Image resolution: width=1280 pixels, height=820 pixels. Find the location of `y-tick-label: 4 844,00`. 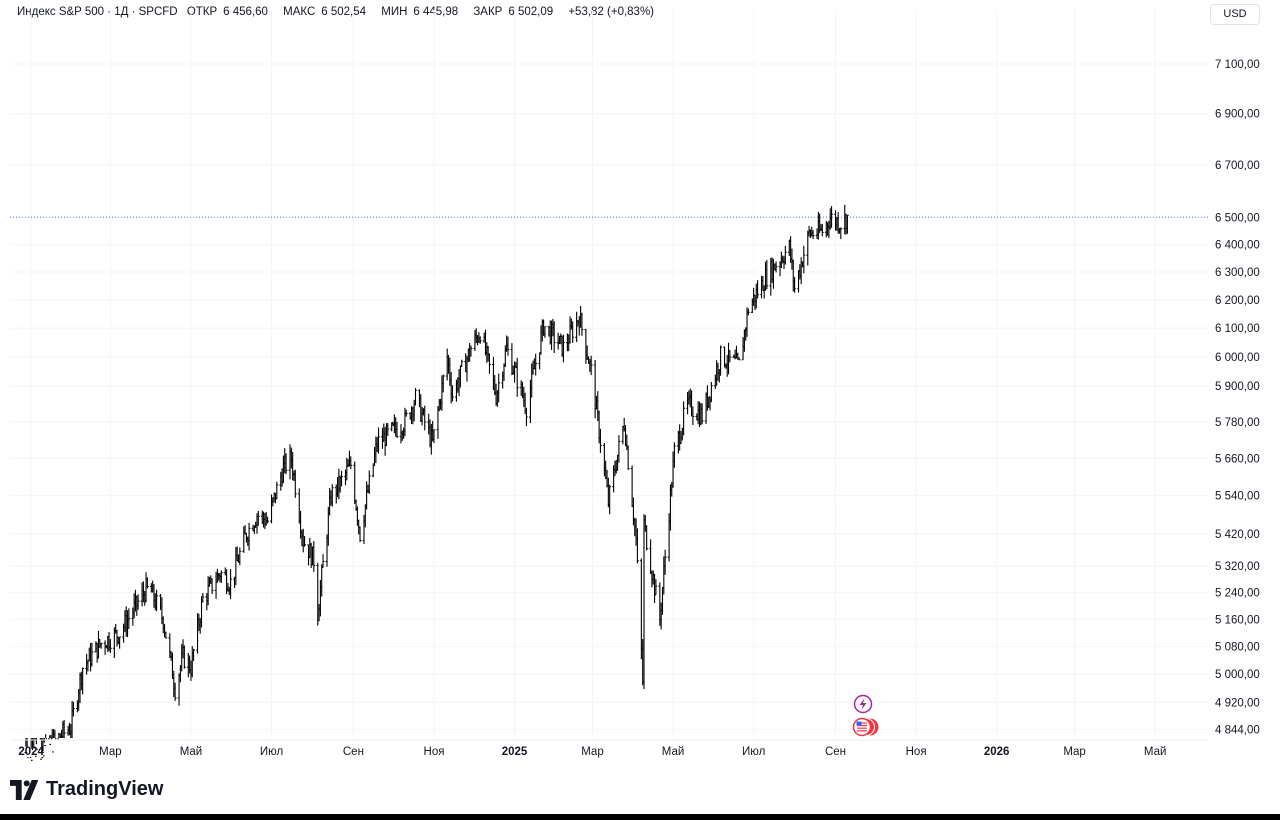

y-tick-label: 4 844,00 is located at coordinates (1237, 730).